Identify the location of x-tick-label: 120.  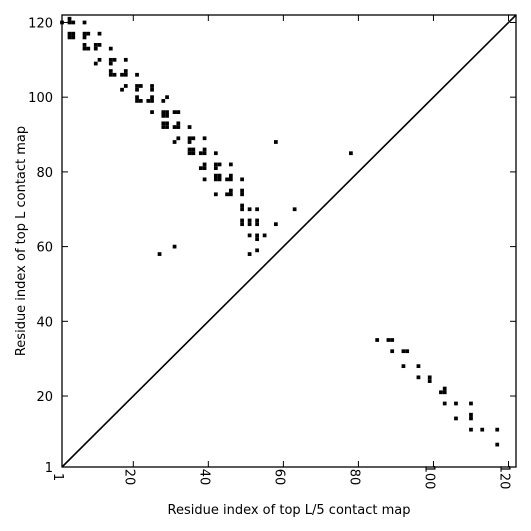
(503, 477).